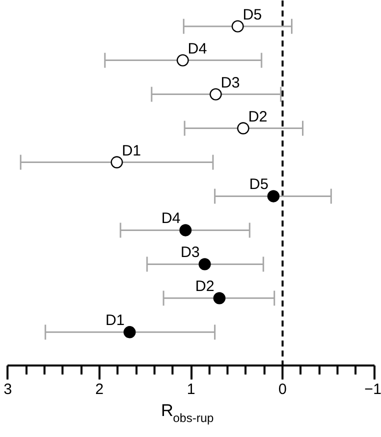  I want to click on x-tick-label: 1, so click(191, 389).